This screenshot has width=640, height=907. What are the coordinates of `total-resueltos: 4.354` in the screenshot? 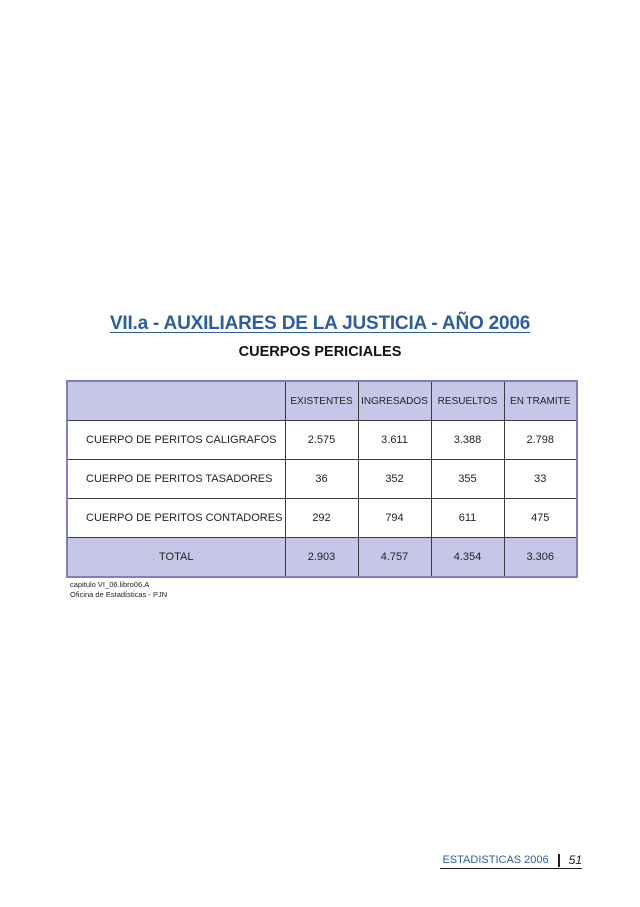 It's located at (467, 557).